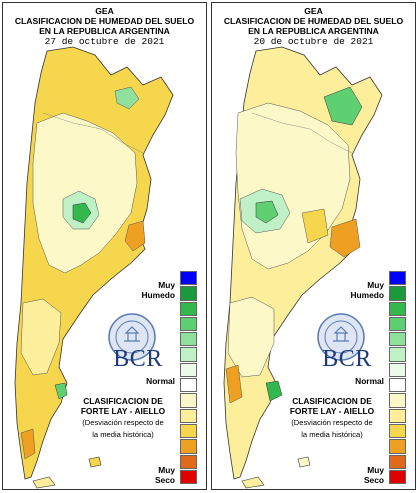  I want to click on header-date: 27 de octubre de 2021, so click(104, 41).